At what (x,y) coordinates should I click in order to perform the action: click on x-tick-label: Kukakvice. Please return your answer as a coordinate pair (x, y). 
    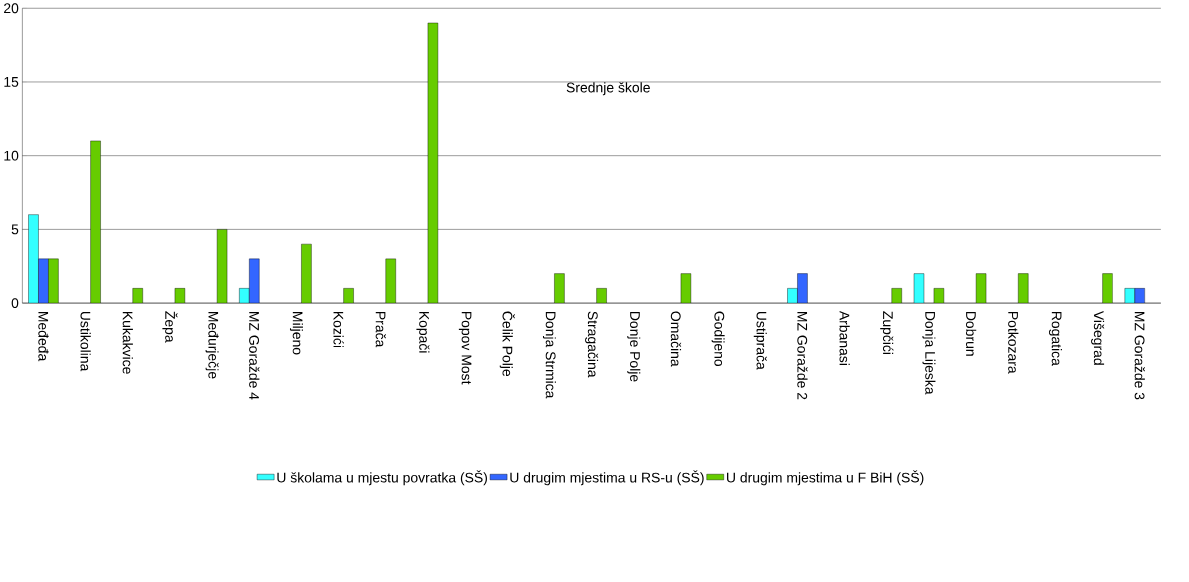
    Looking at the image, I should click on (127, 343).